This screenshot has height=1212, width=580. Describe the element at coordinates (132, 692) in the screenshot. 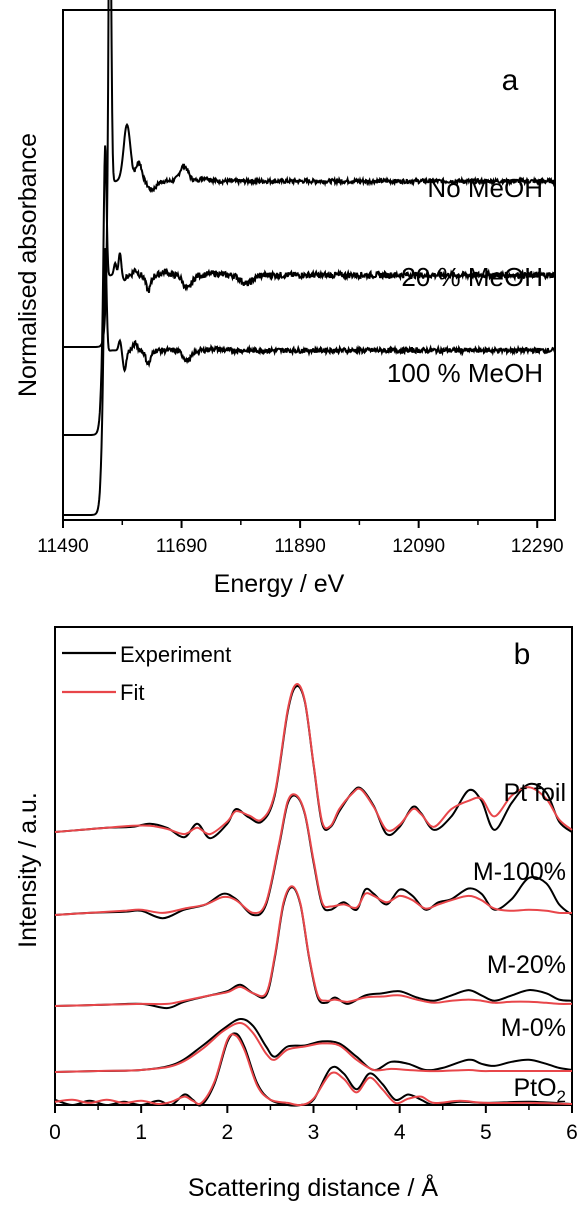

I see `legend-label-fit: Fit` at that location.